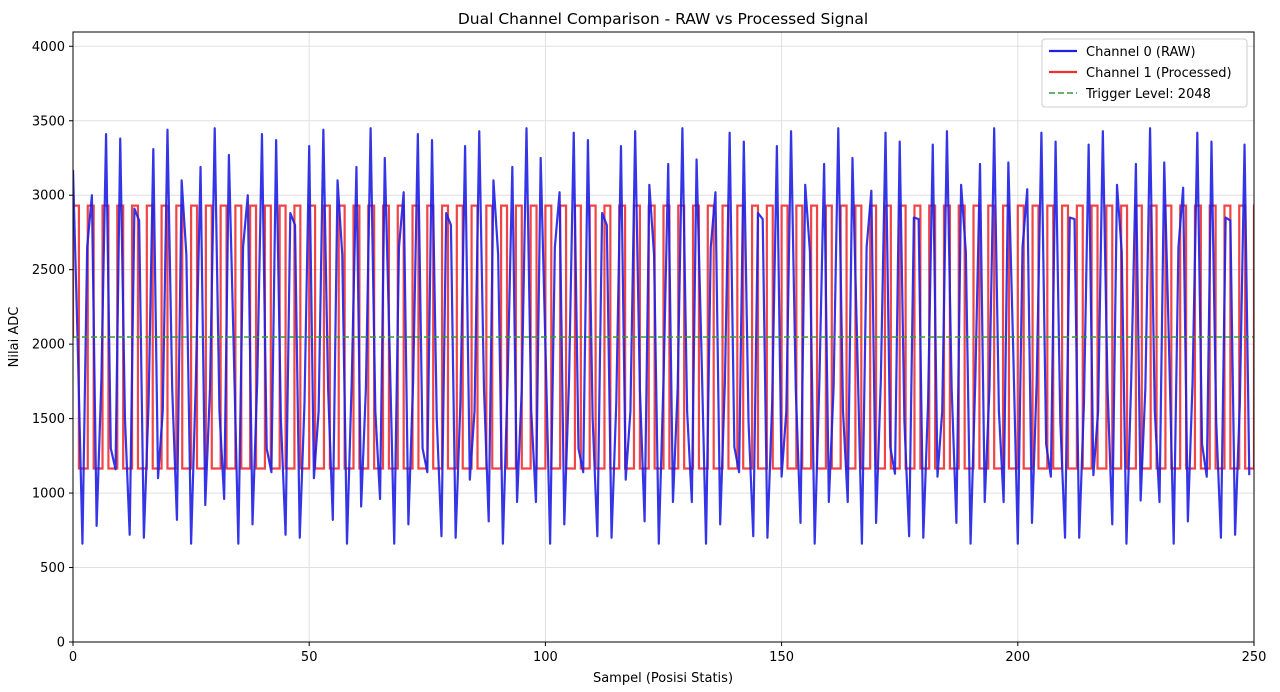  What do you see at coordinates (48, 47) in the screenshot?
I see `y-tick-label: 4000` at bounding box center [48, 47].